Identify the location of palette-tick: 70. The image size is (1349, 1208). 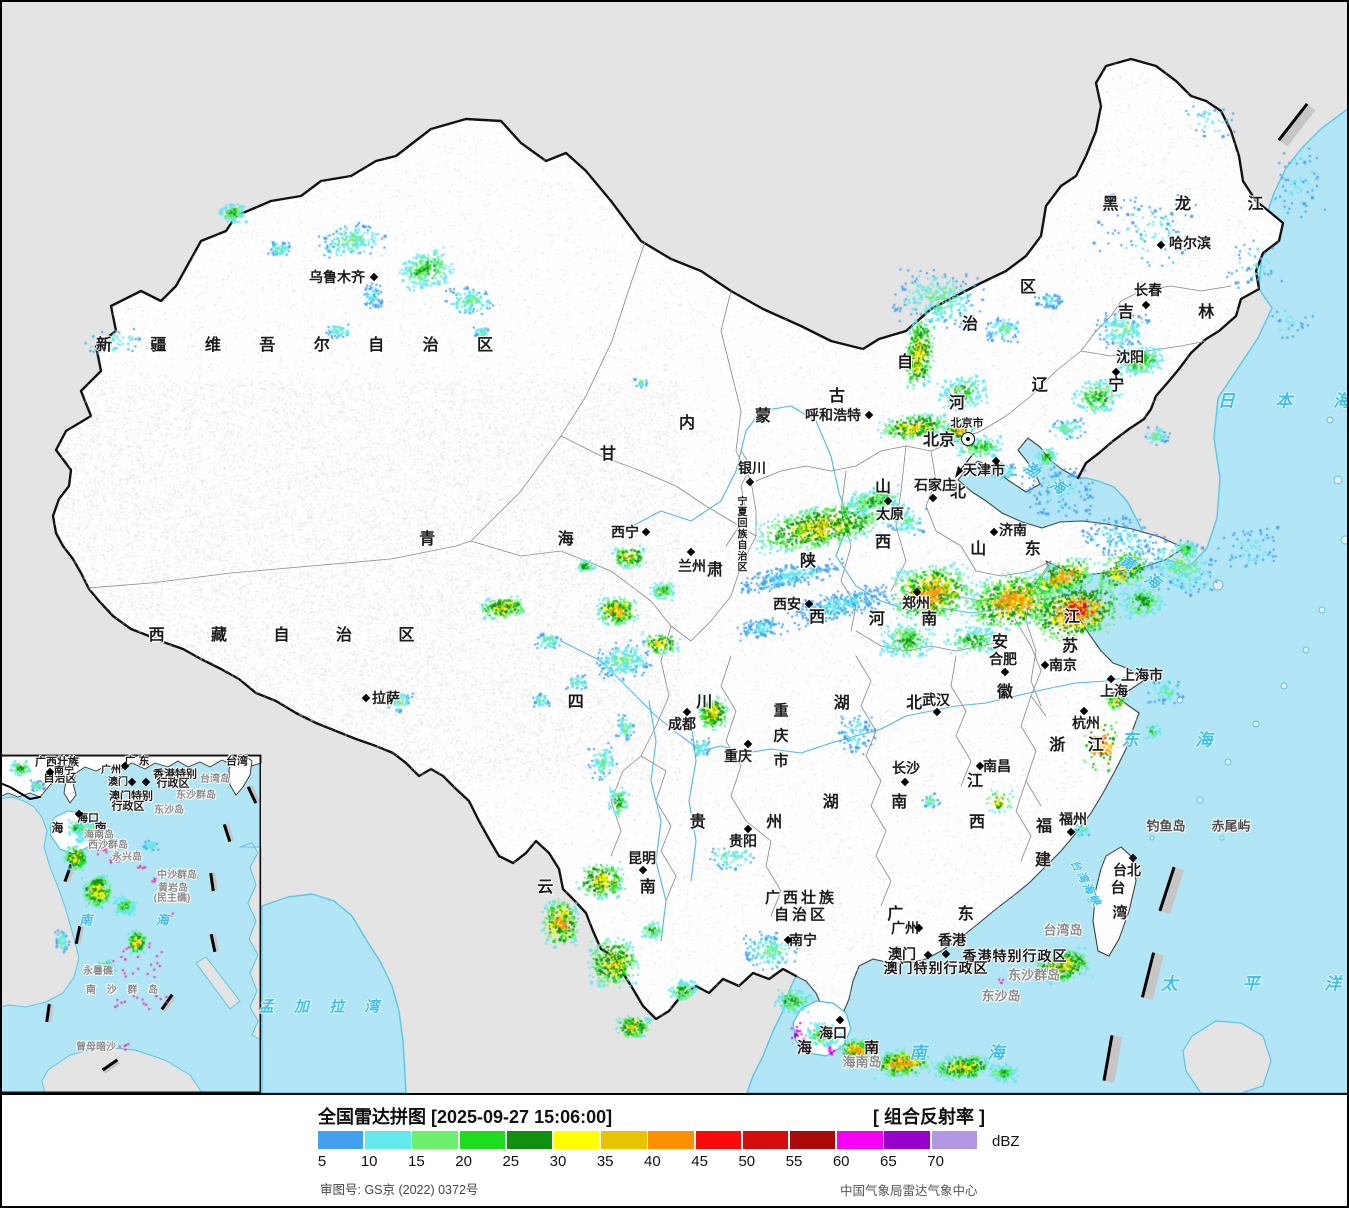
(935, 1161).